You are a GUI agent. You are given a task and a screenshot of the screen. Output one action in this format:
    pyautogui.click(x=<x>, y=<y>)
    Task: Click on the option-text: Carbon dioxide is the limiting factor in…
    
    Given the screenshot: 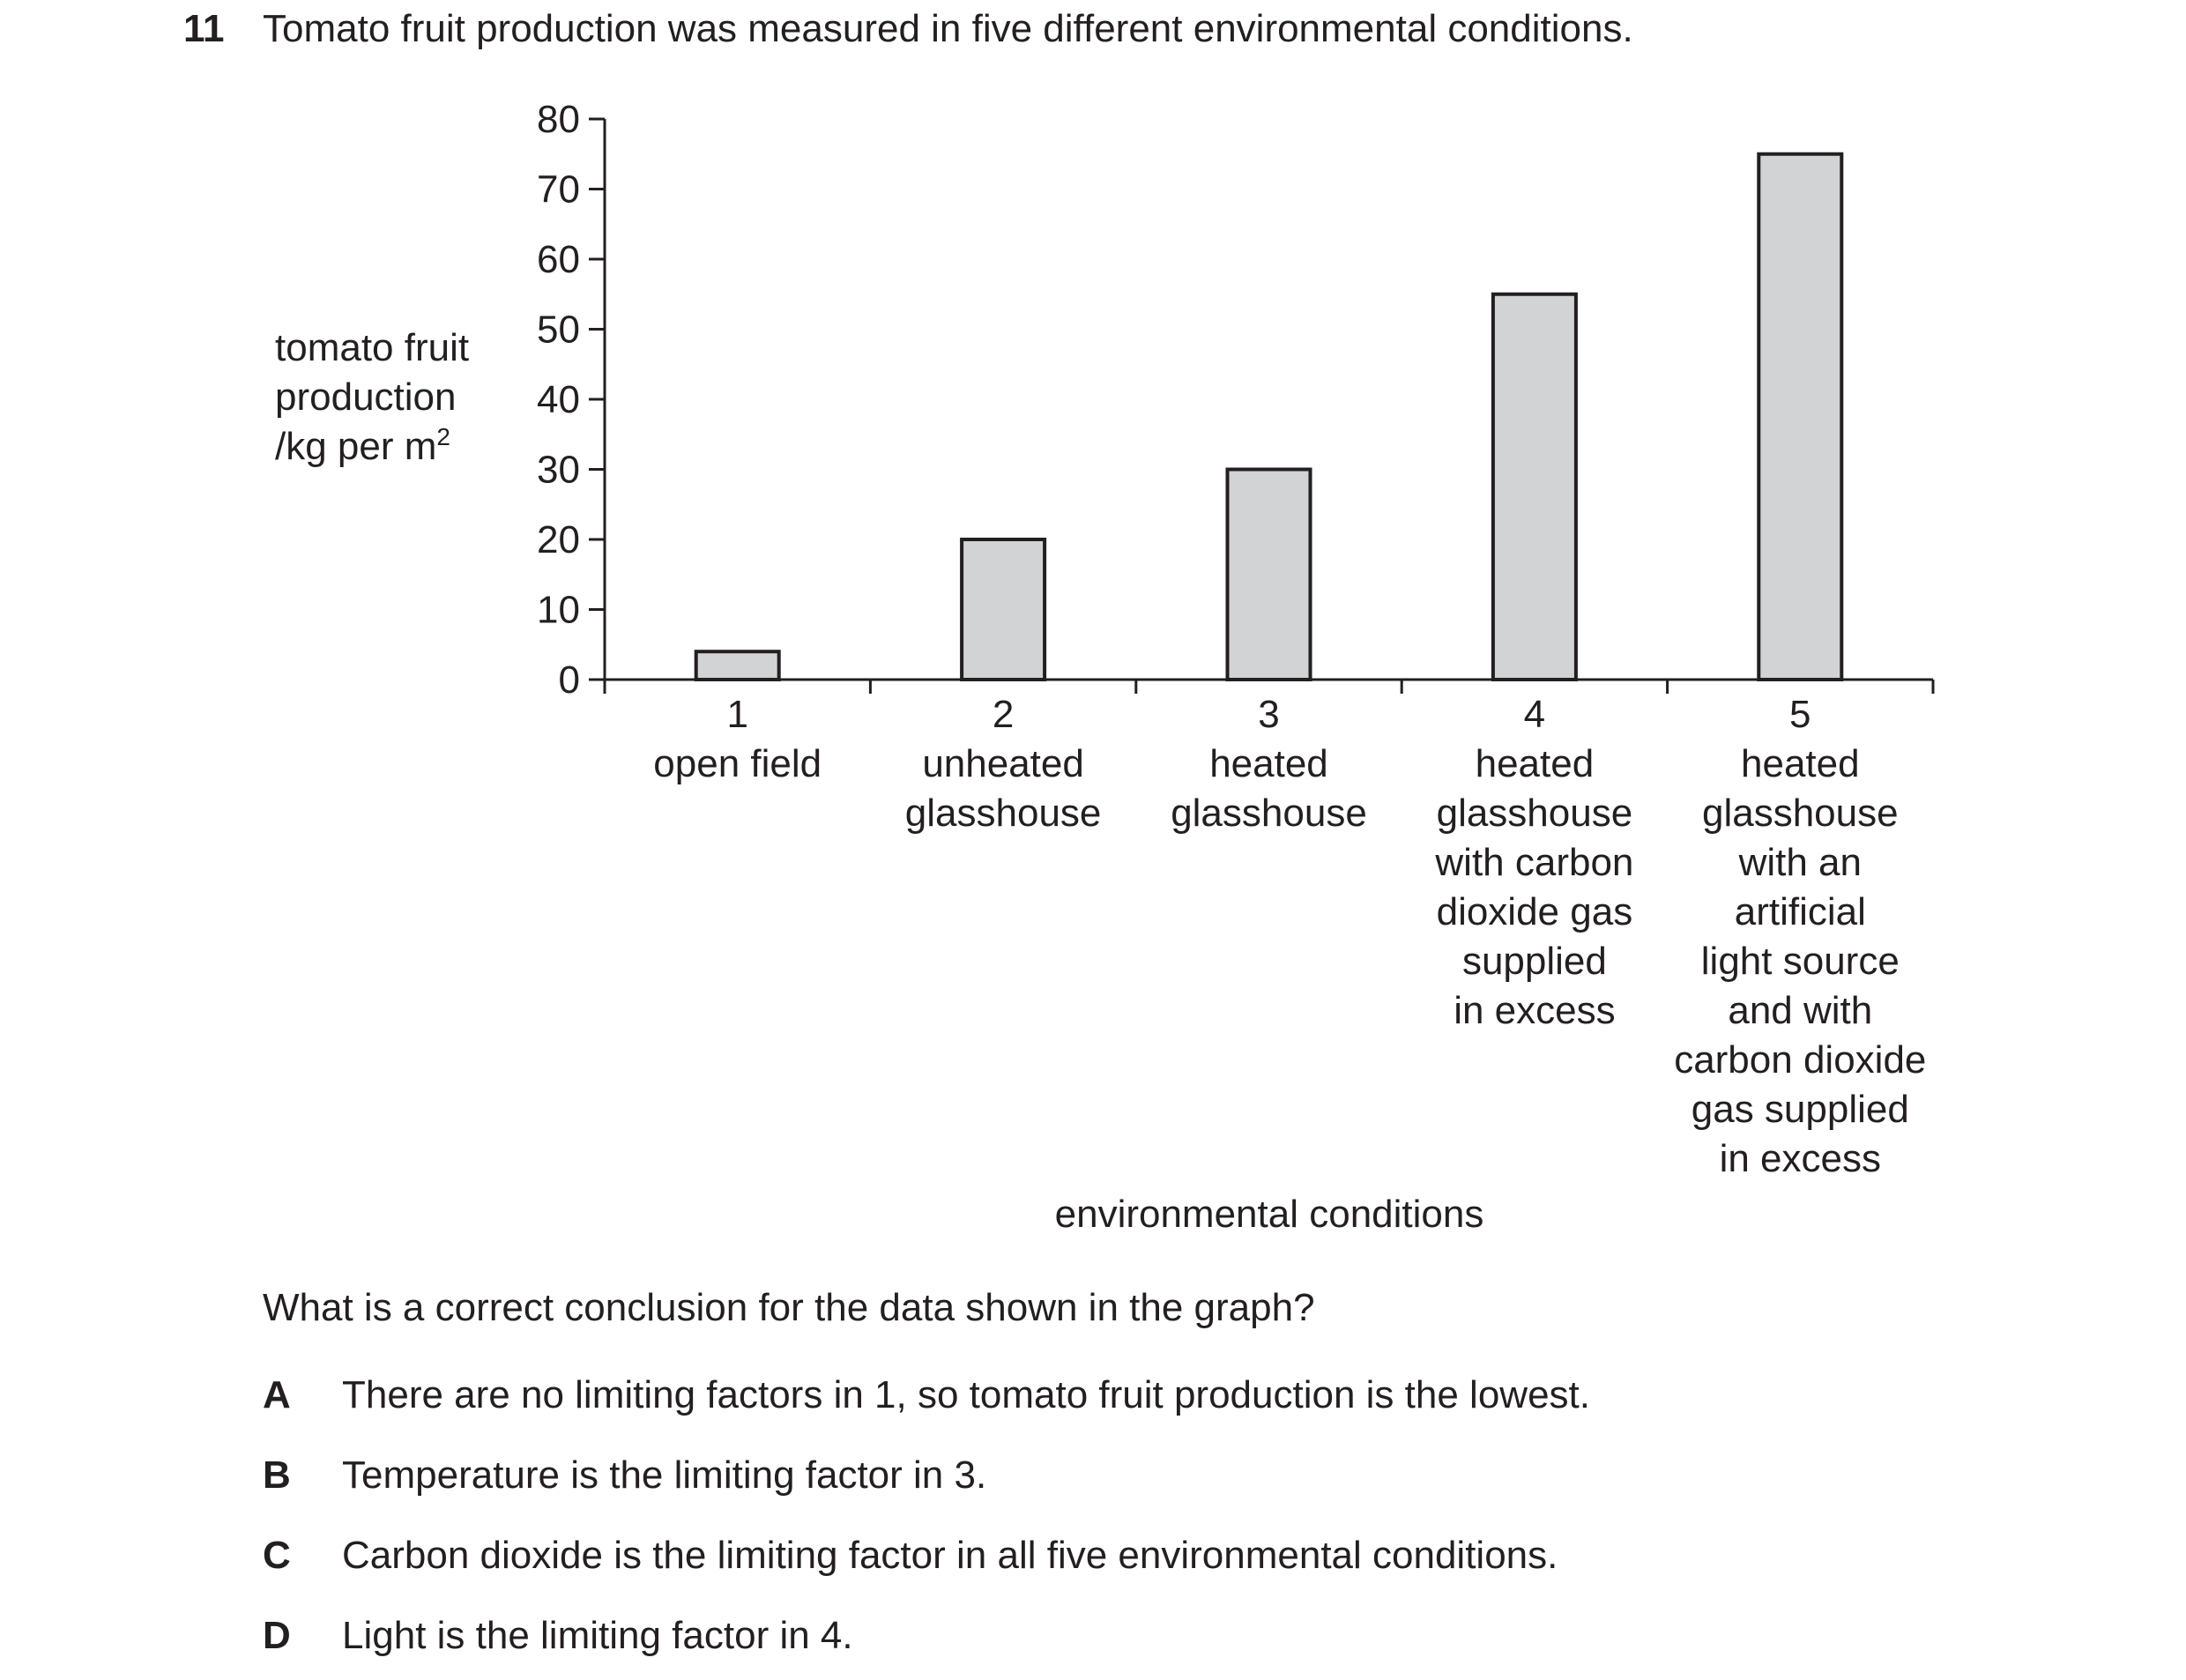 What is the action you would take?
    pyautogui.click(x=950, y=1555)
    